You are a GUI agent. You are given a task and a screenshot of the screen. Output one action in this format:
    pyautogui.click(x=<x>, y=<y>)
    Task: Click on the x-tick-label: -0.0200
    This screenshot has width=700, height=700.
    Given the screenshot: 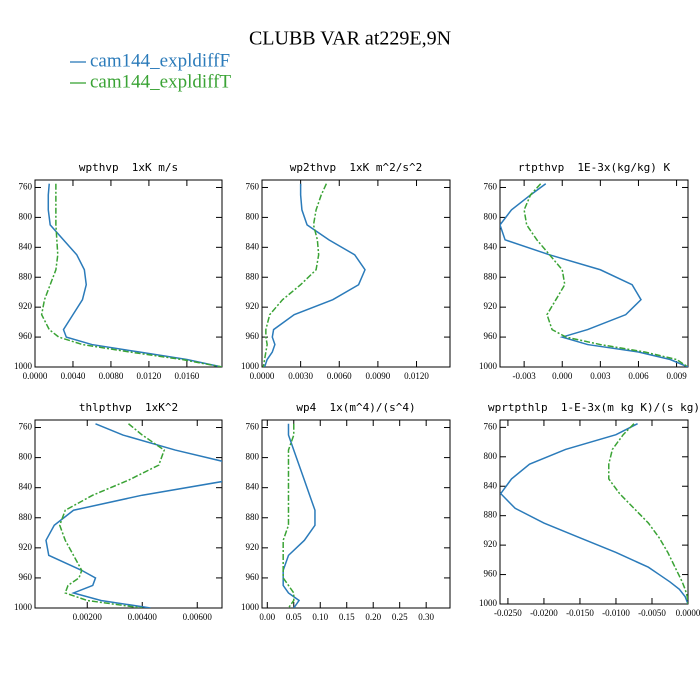 What is the action you would take?
    pyautogui.click(x=544, y=613)
    